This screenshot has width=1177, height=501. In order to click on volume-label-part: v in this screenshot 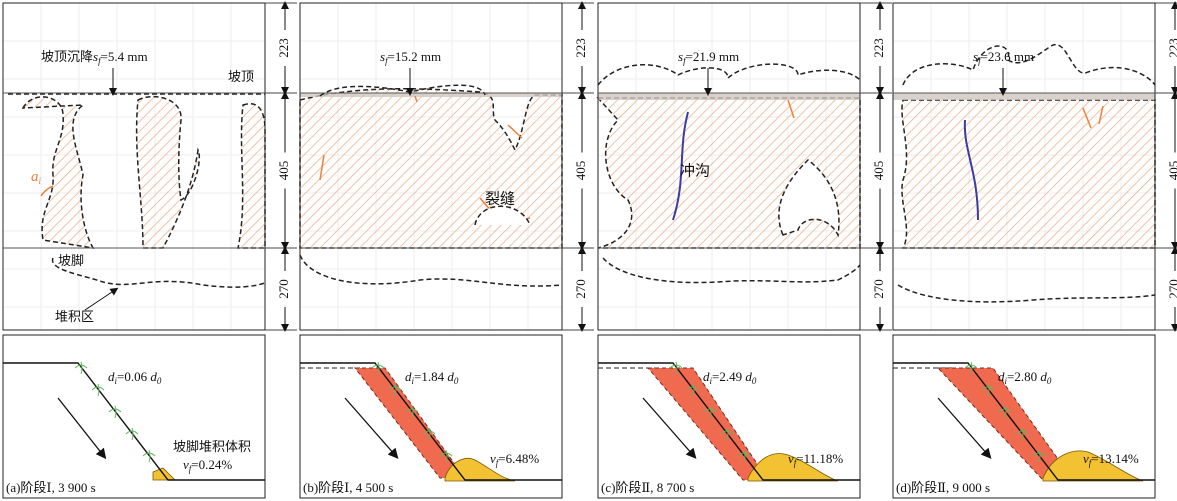, I will do `click(1086, 458)`.